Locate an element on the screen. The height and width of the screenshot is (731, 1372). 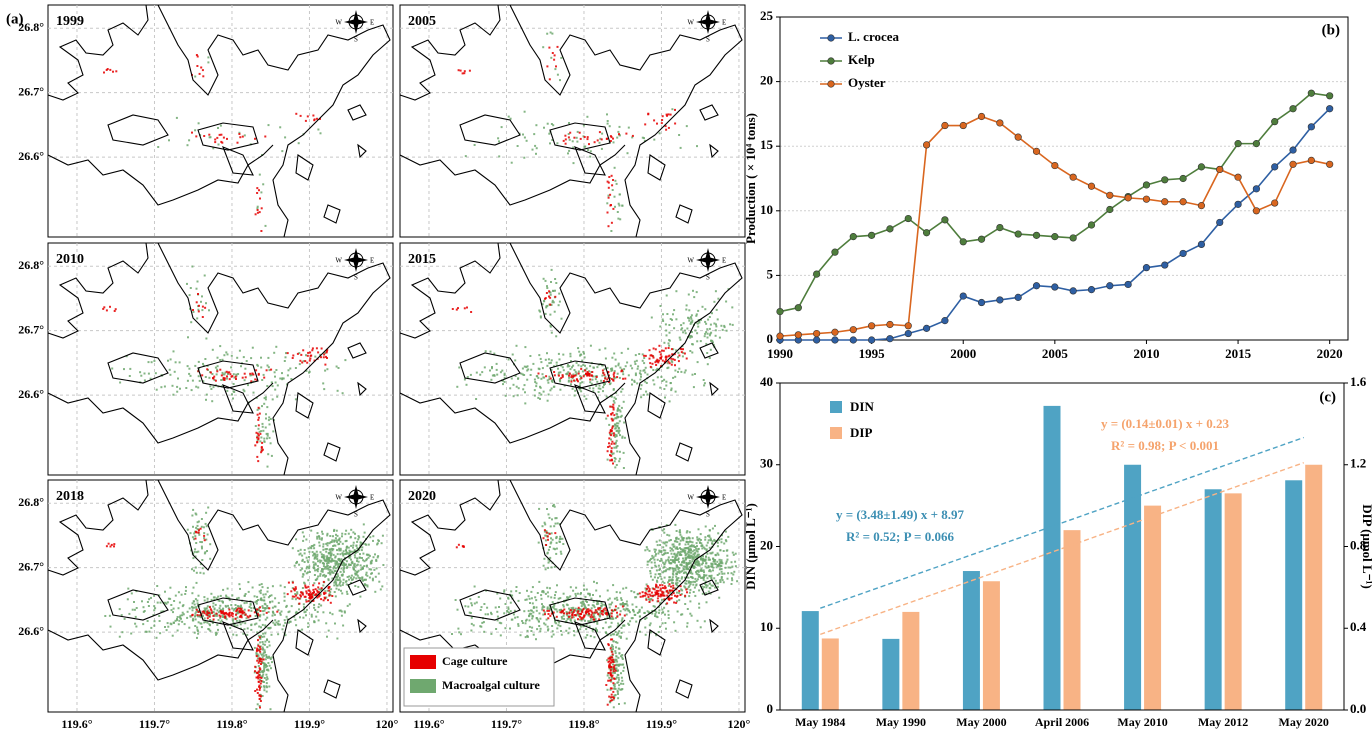
y-tick-label: 20 is located at coordinates (766, 80).